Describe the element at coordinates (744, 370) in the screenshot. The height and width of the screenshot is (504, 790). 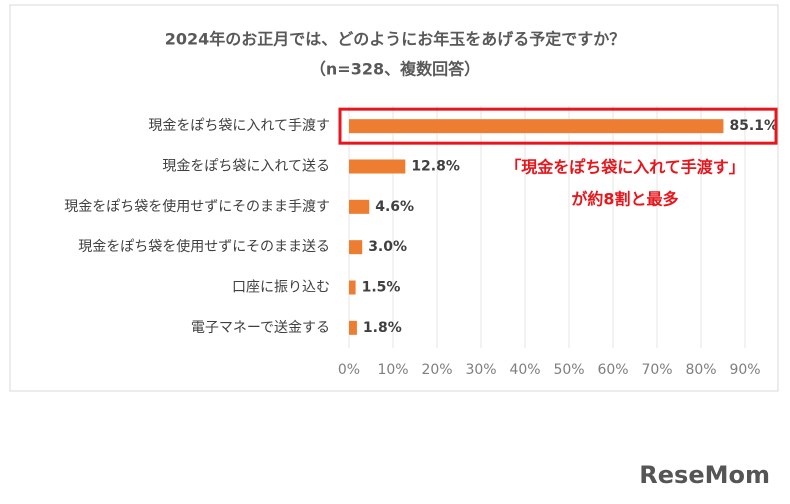
I see `x-tick-label: 90%` at that location.